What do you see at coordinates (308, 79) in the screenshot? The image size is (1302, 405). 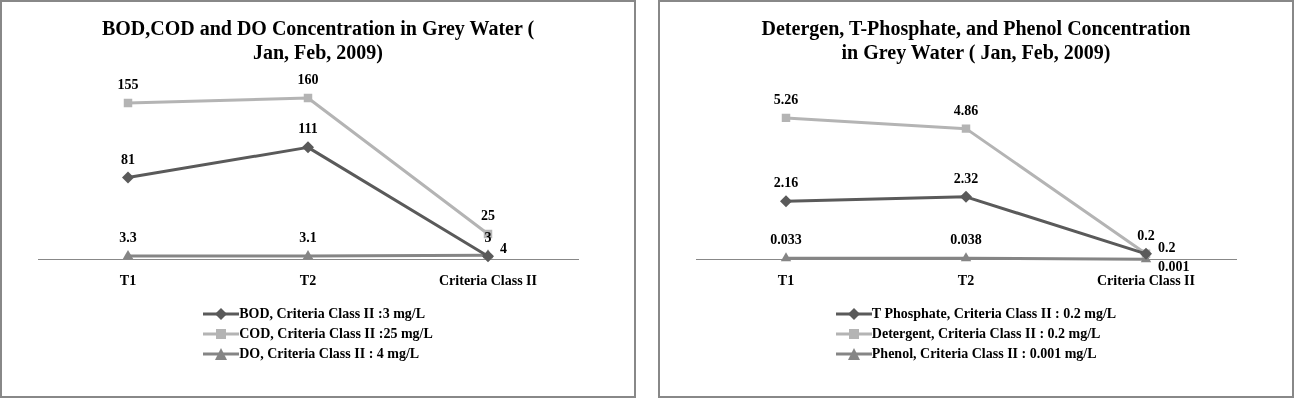 I see `data-label: 160` at bounding box center [308, 79].